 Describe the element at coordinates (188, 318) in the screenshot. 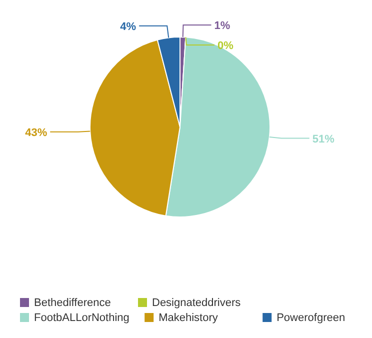

I see `legend-label: Makehistory` at that location.